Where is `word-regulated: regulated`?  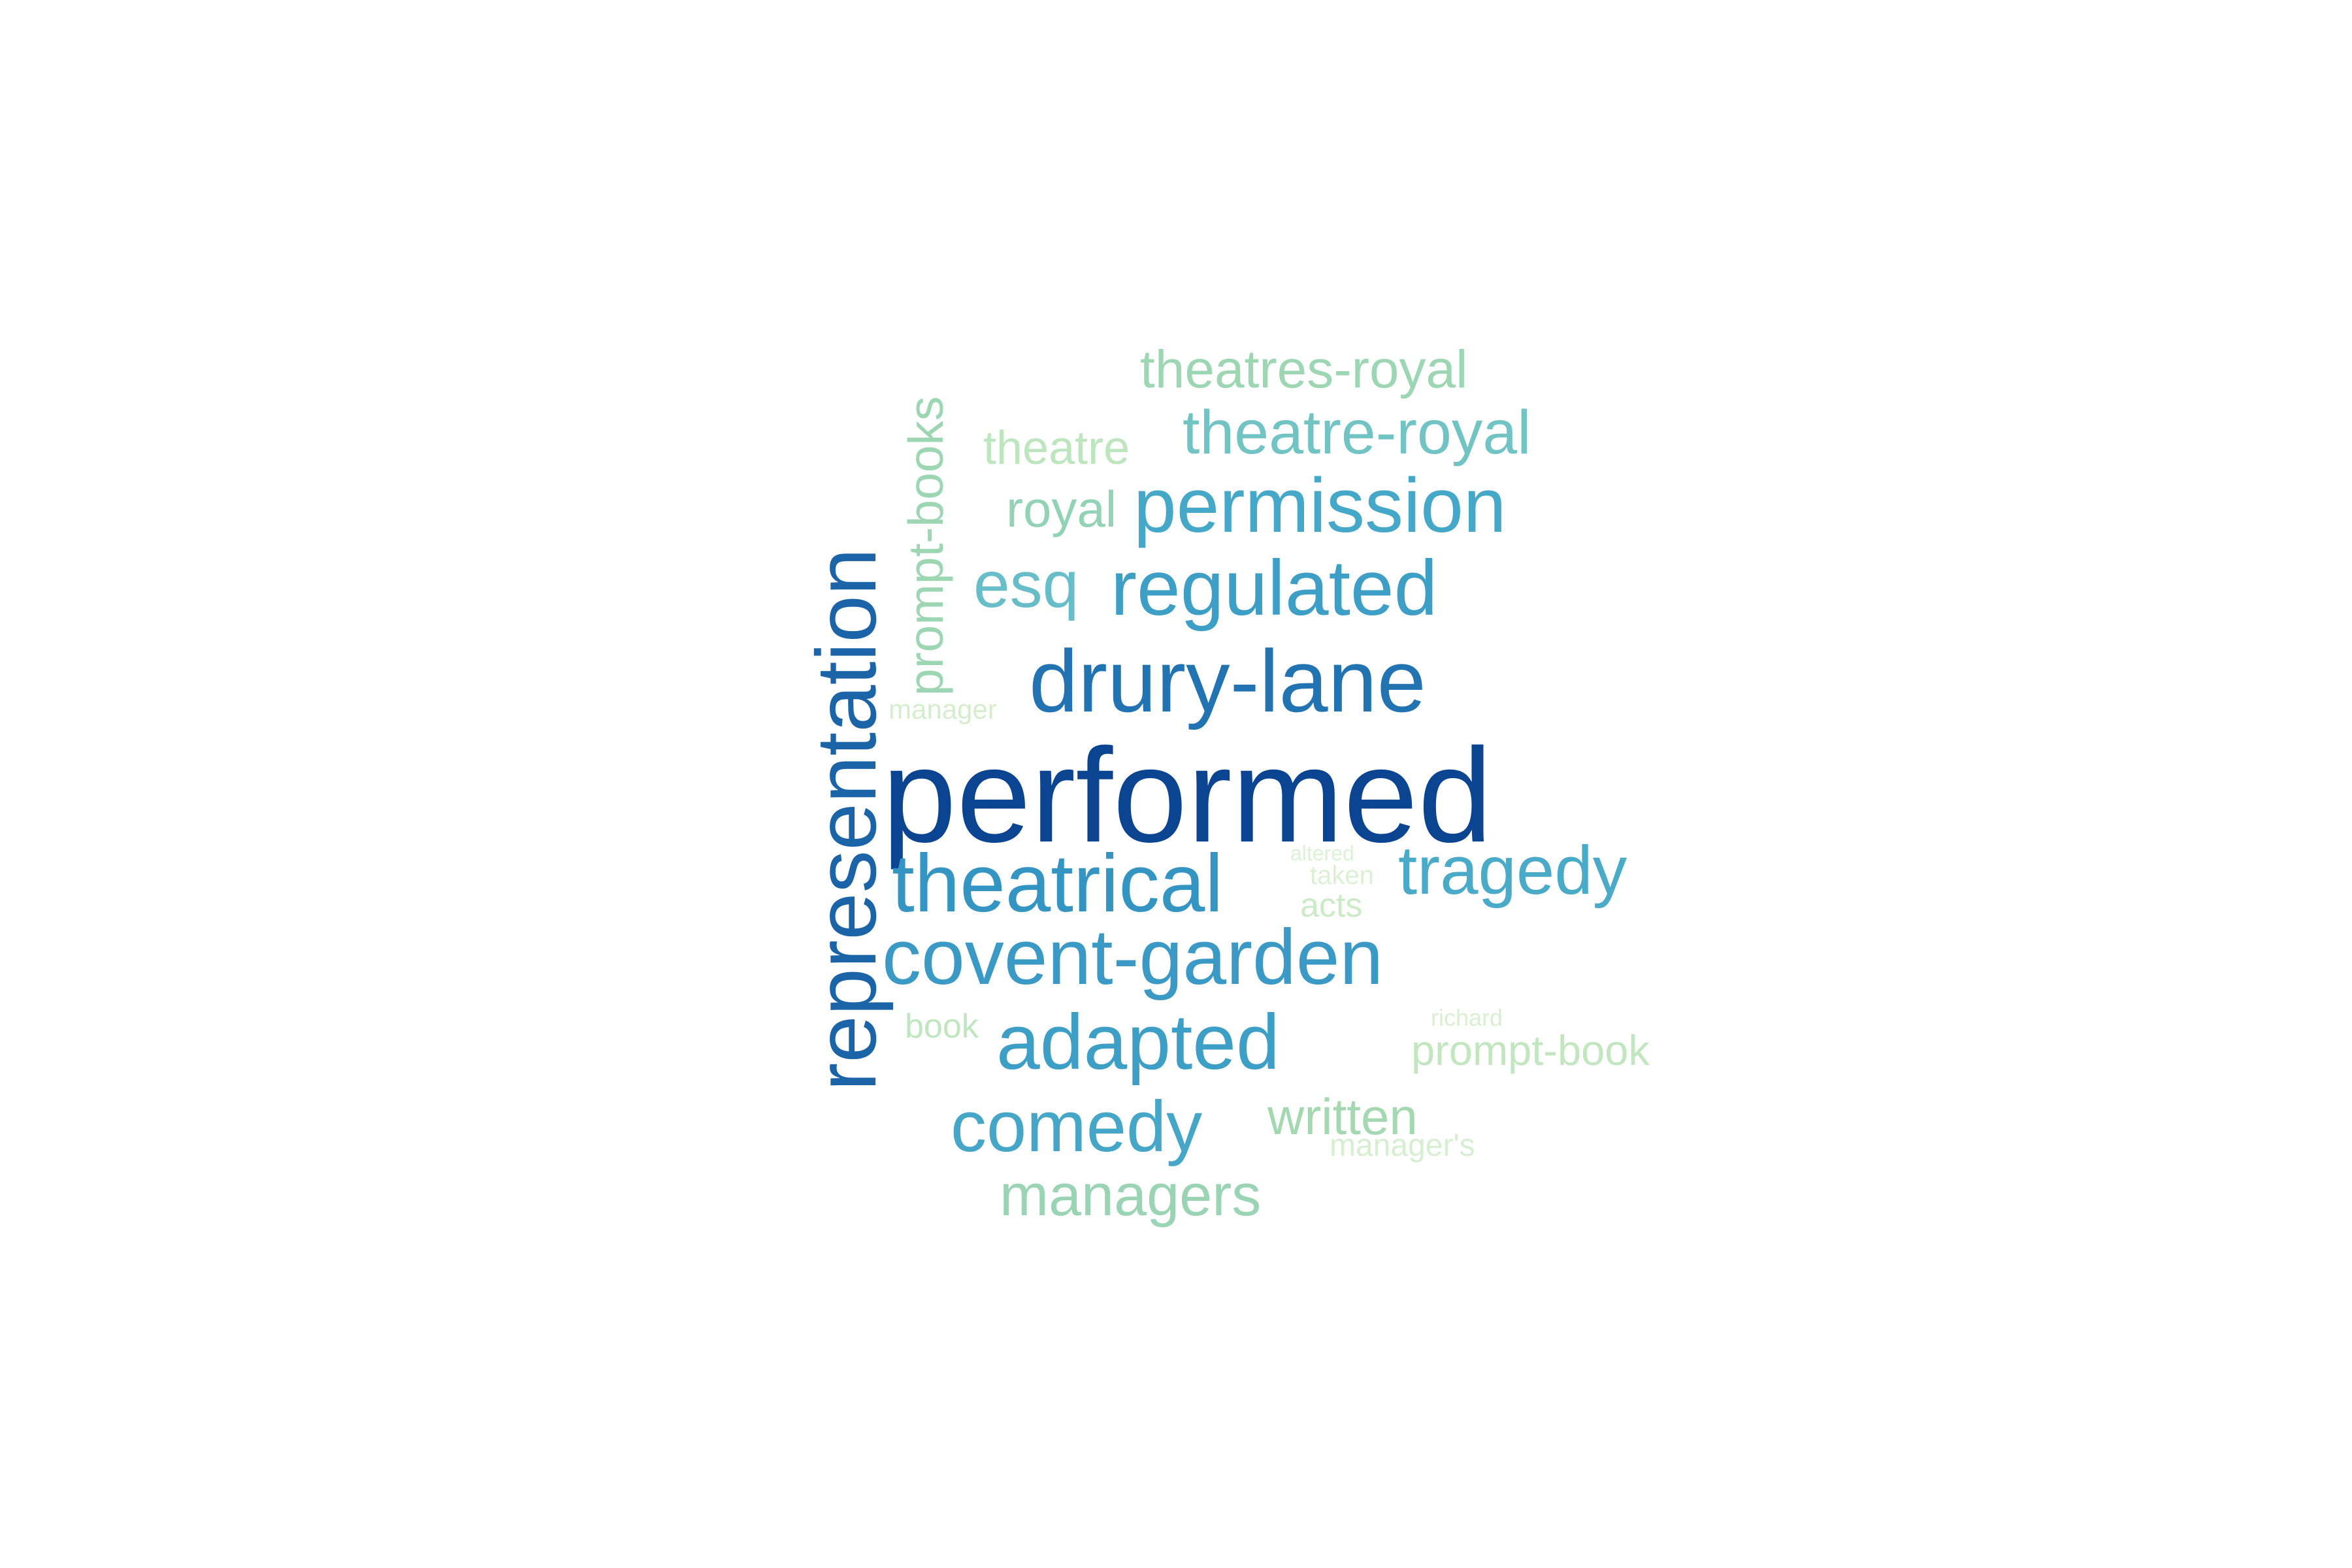
word-regulated: regulated is located at coordinates (1274, 588).